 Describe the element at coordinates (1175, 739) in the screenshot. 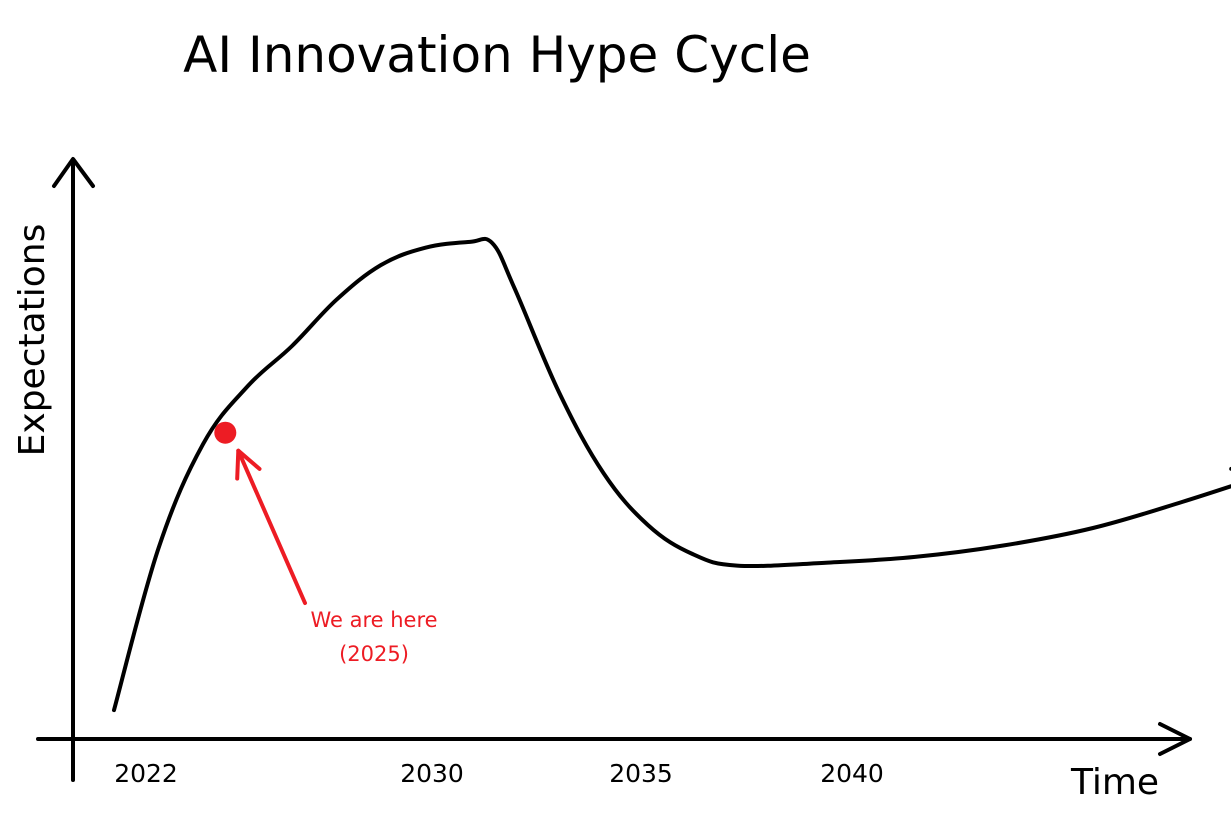

I see `x-axis-arrowhead` at that location.